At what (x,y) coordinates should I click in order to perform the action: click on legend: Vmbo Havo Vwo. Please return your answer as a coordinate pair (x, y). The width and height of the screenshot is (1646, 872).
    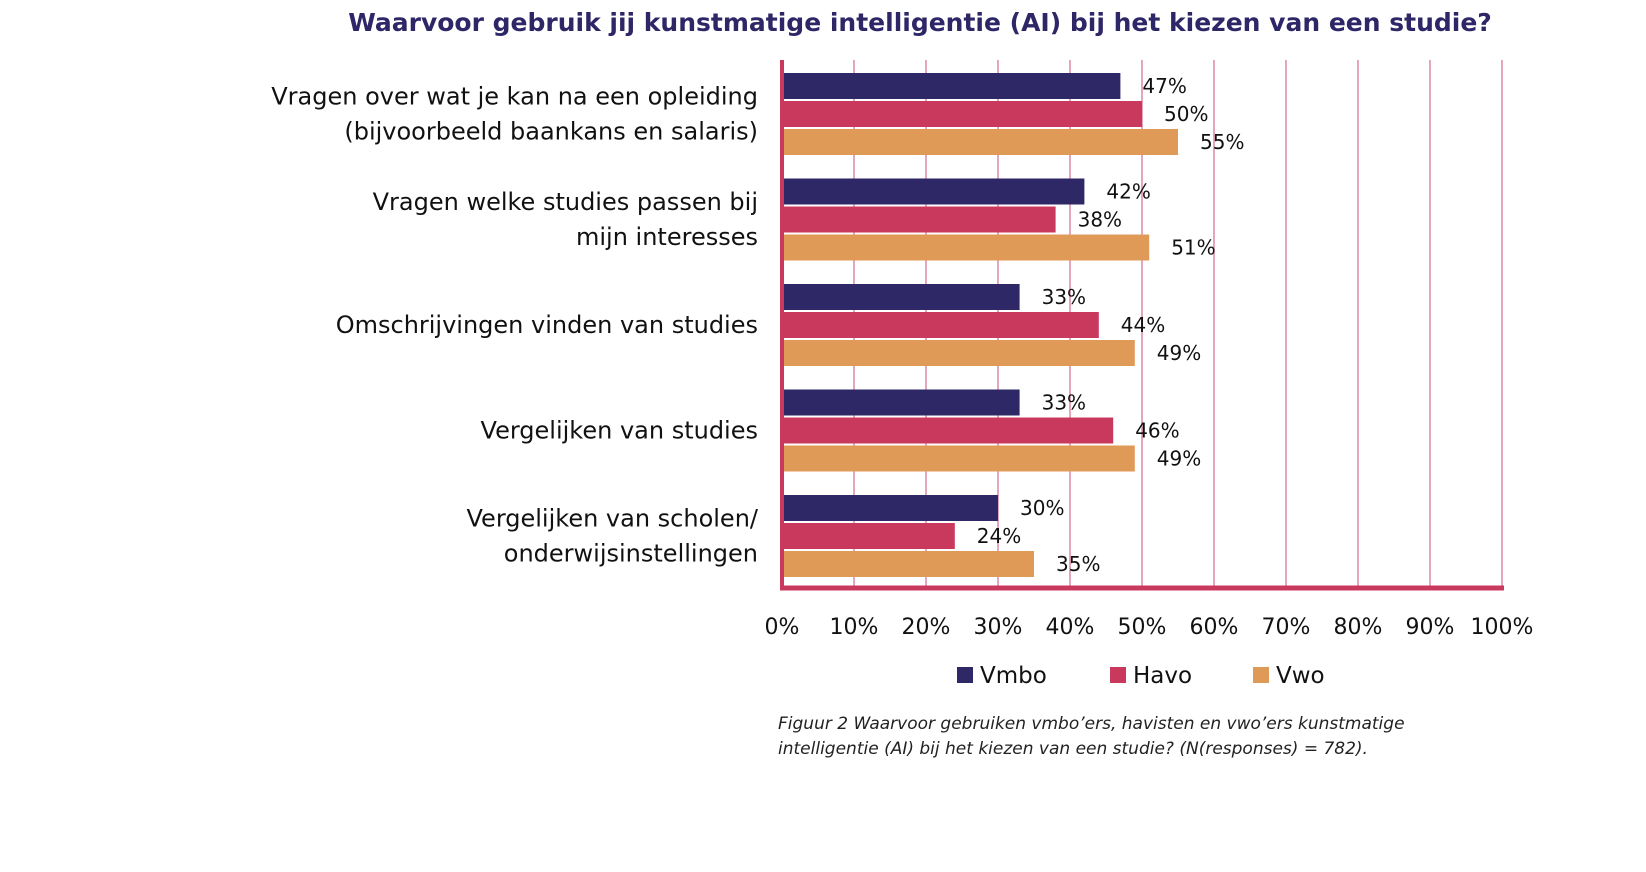
    Looking at the image, I should click on (1141, 676).